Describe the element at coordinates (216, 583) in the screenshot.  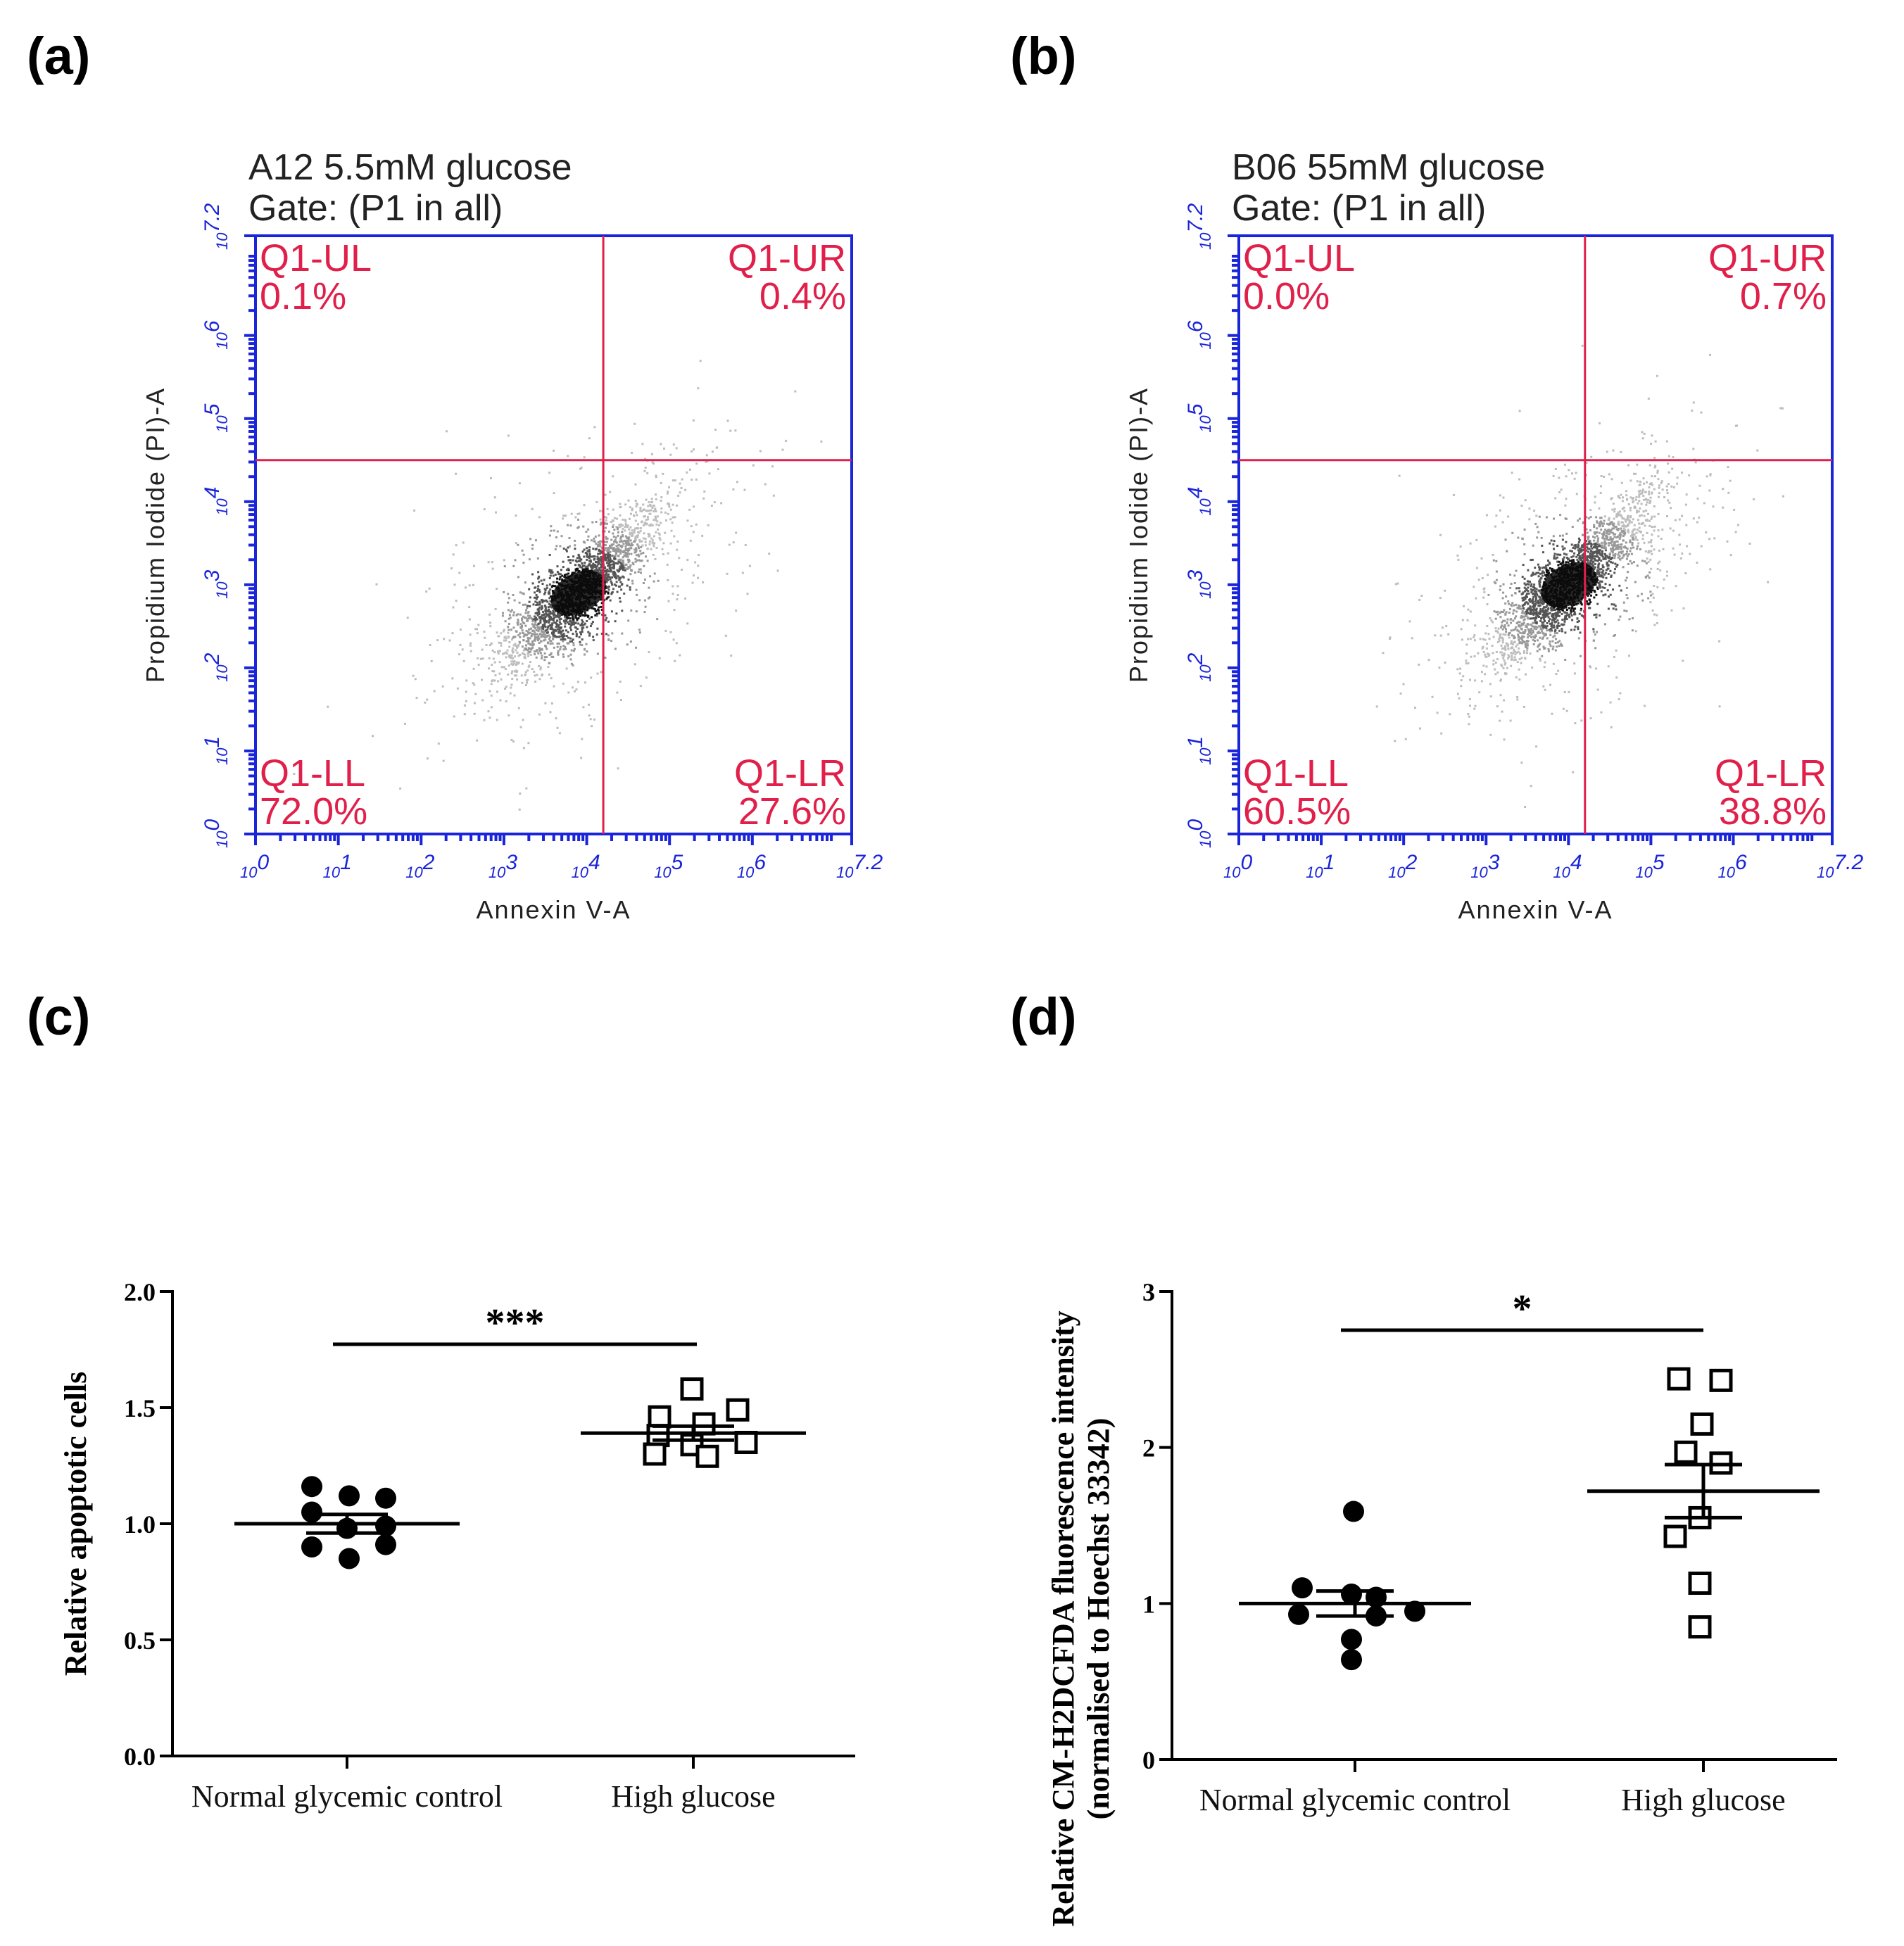
I see `y-tick-label: 103` at that location.